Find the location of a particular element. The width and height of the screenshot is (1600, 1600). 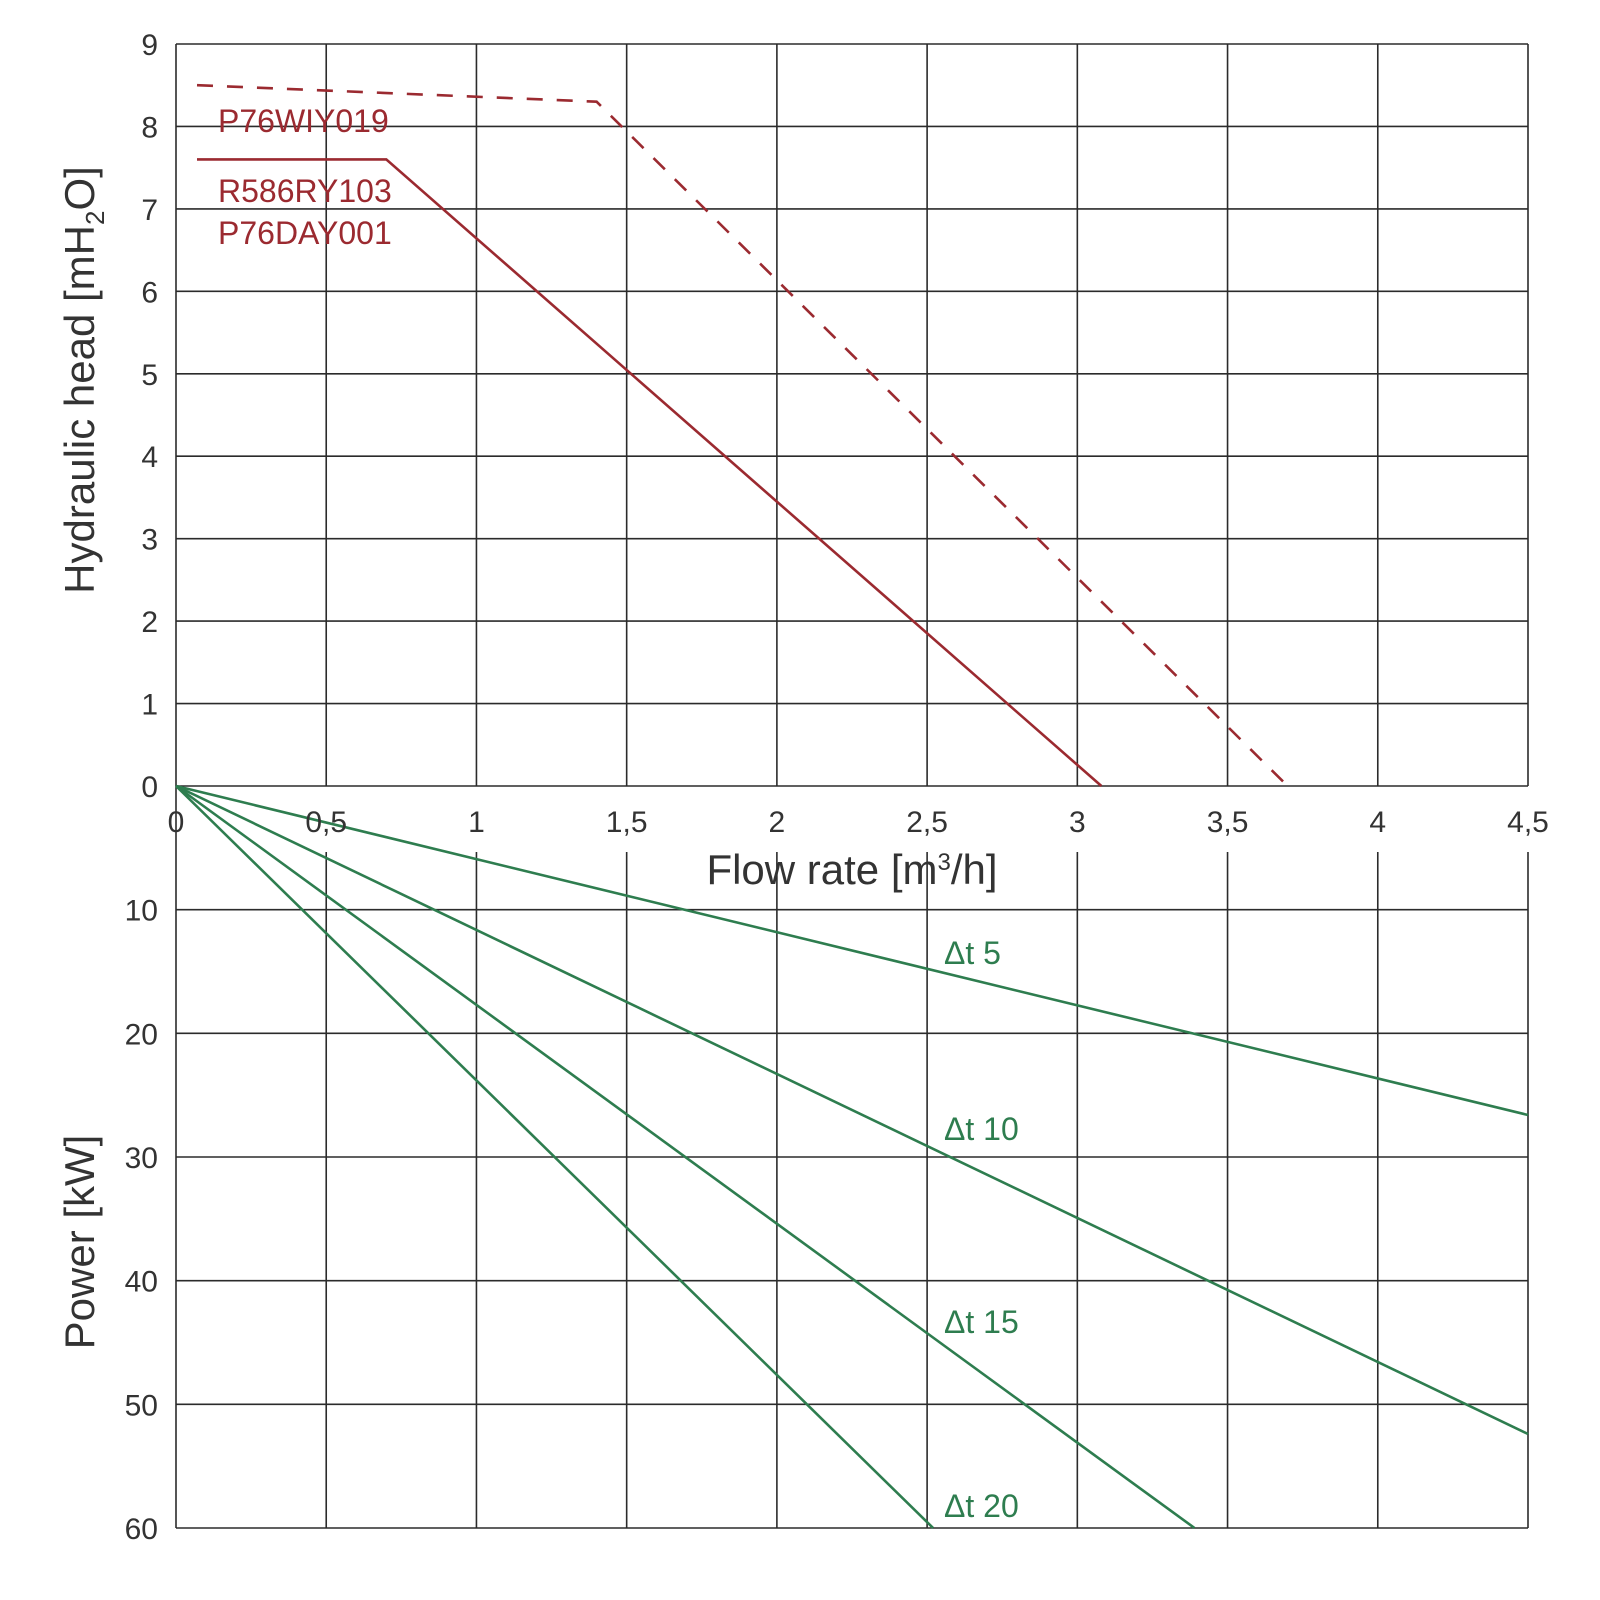

power-y-tick-label: 50 is located at coordinates (141, 1405).